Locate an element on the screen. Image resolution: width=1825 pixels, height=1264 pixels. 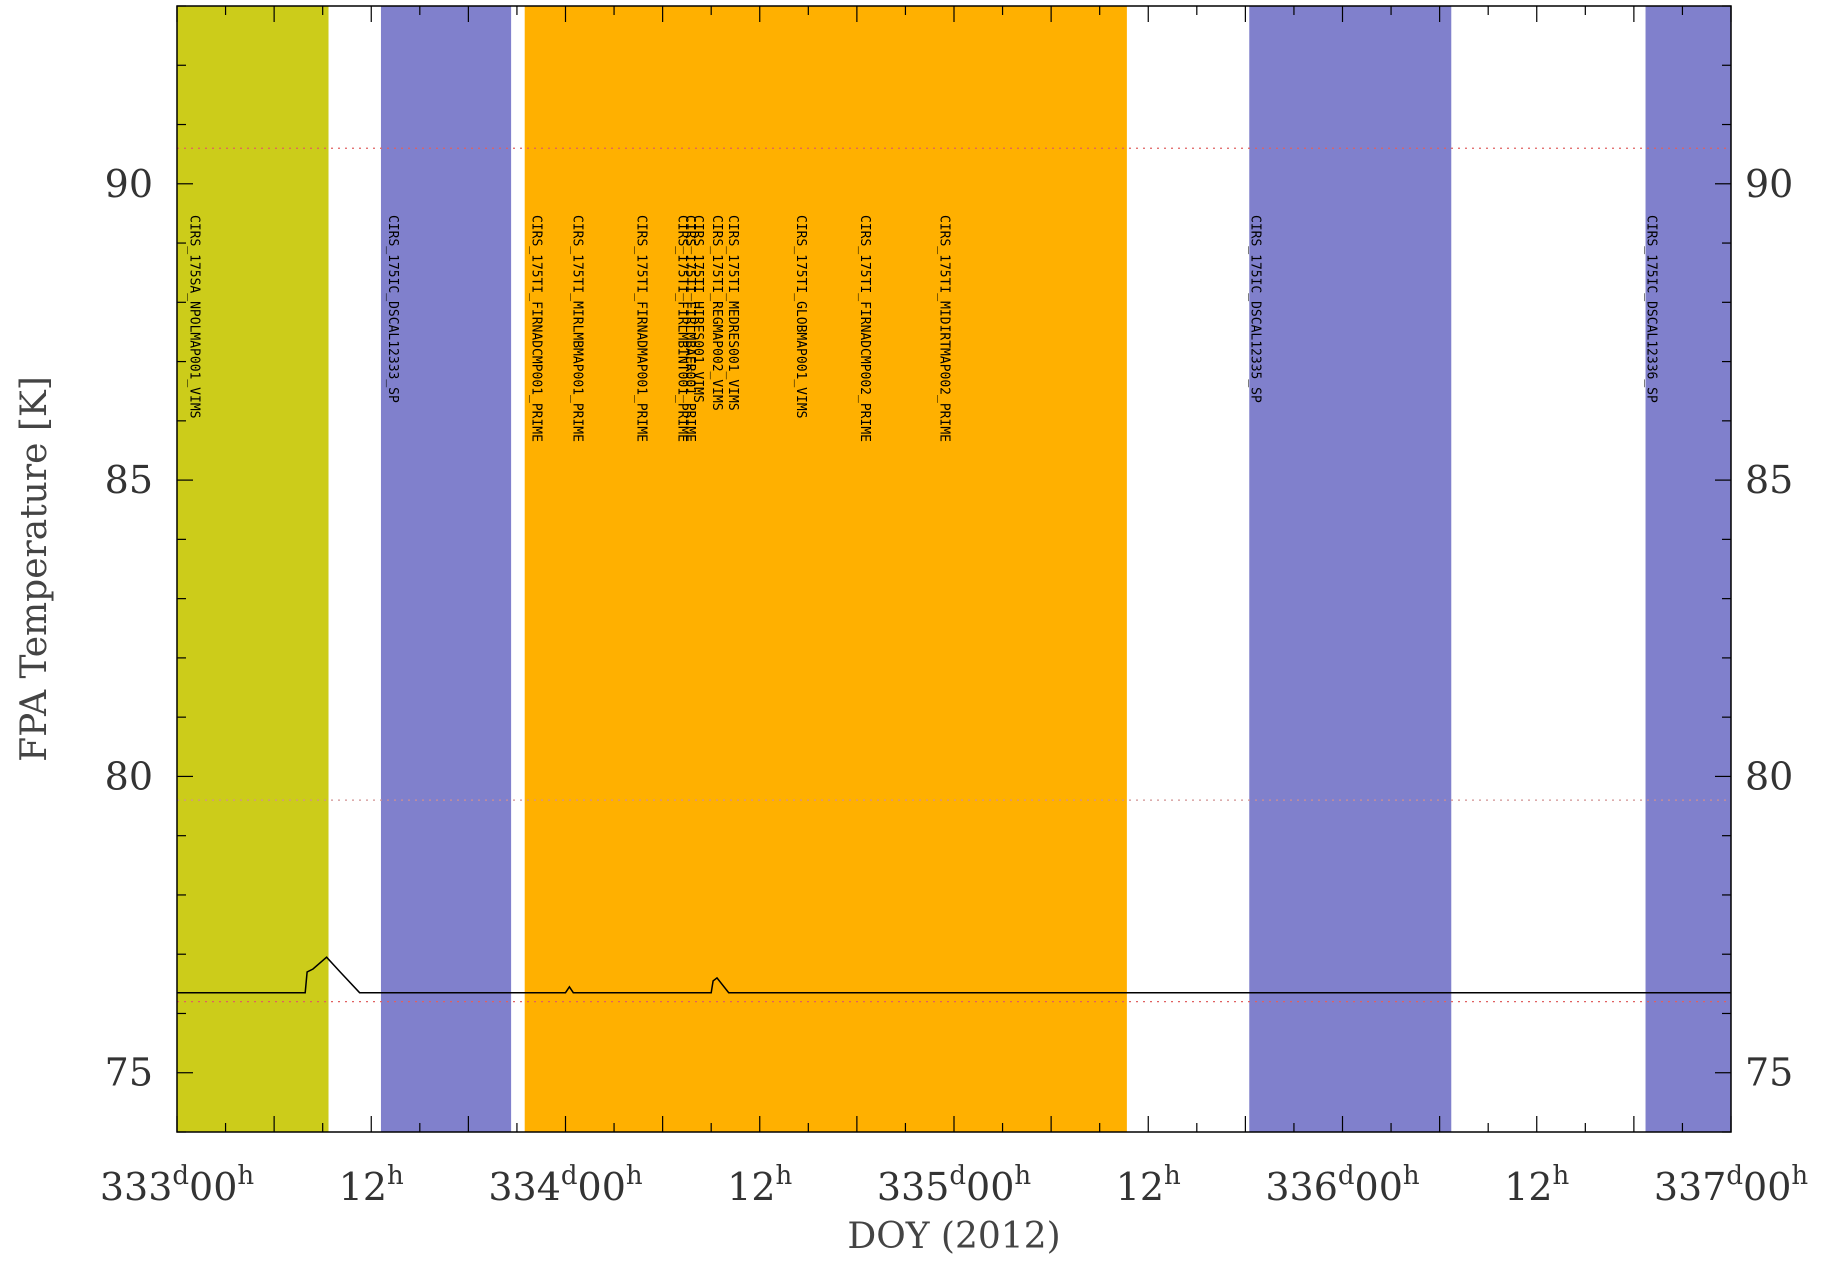
observation-label-1: CIRS_175IC_DSCAL12333_SP is located at coordinates (392, 309).